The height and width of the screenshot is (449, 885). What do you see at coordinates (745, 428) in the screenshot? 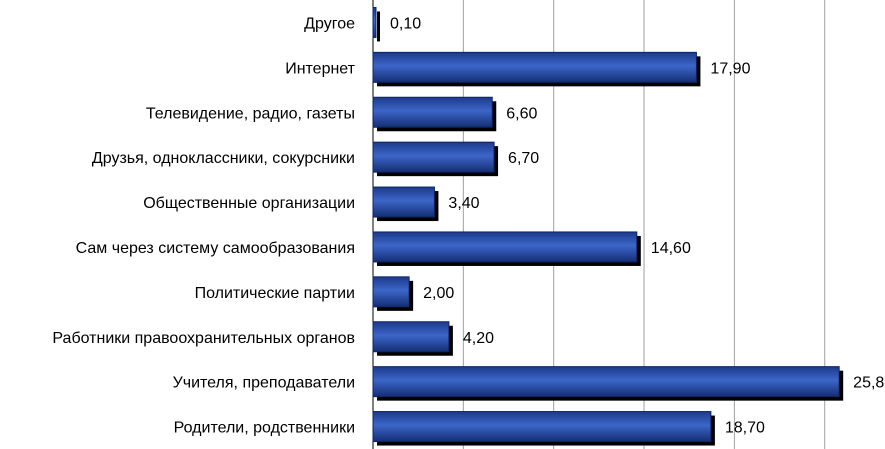
I see `value-label: 18,70` at bounding box center [745, 428].